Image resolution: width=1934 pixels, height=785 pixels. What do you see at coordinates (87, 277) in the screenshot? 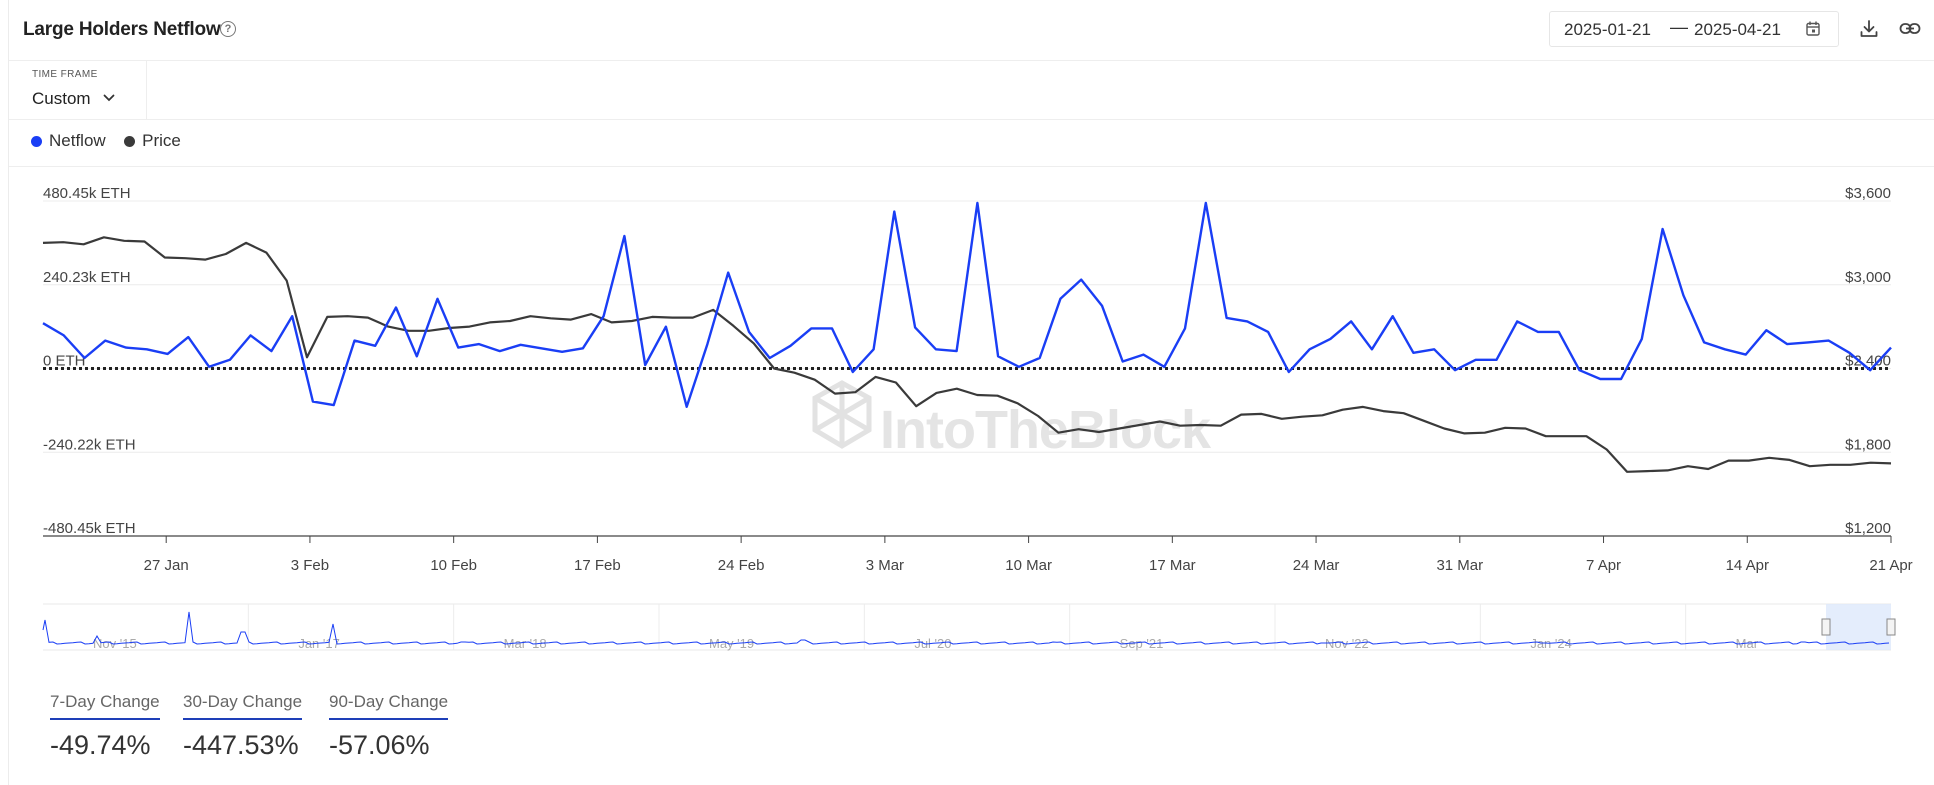
I see `y-left-tick-label: 240.23k ETH` at bounding box center [87, 277].